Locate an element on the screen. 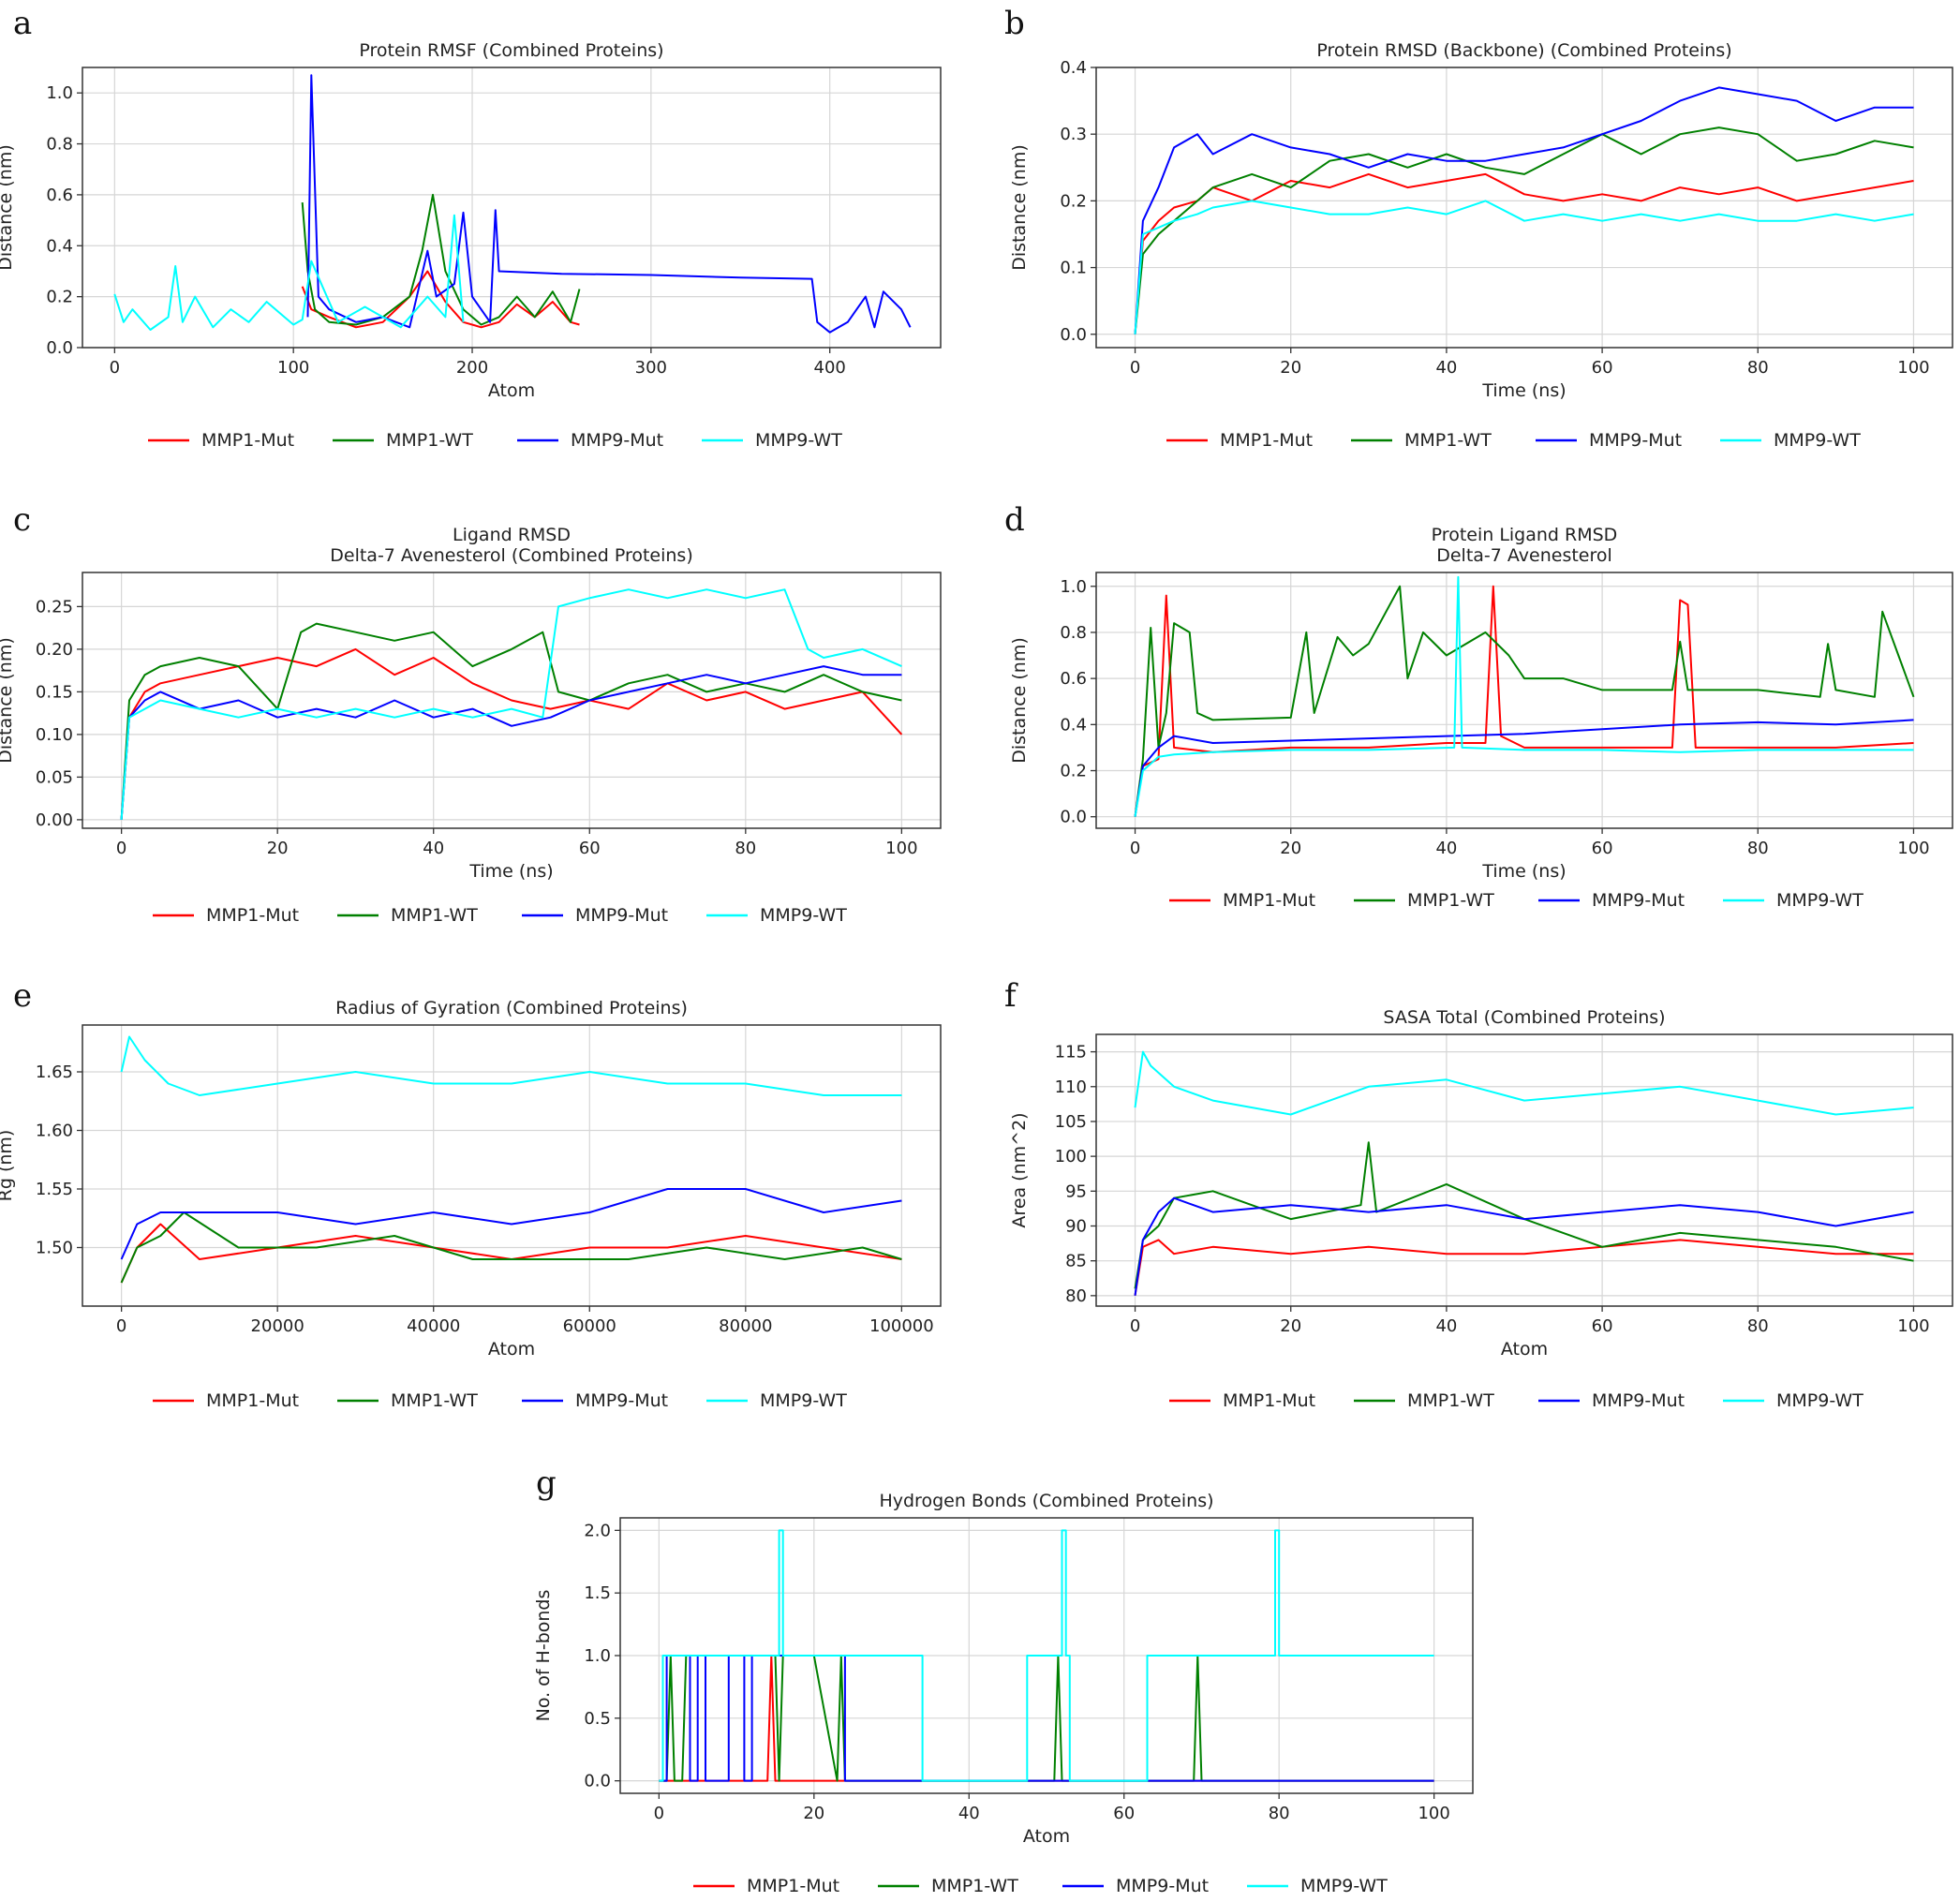 This screenshot has height=1902, width=1960. y-tick-label: 0.00 is located at coordinates (54, 820).